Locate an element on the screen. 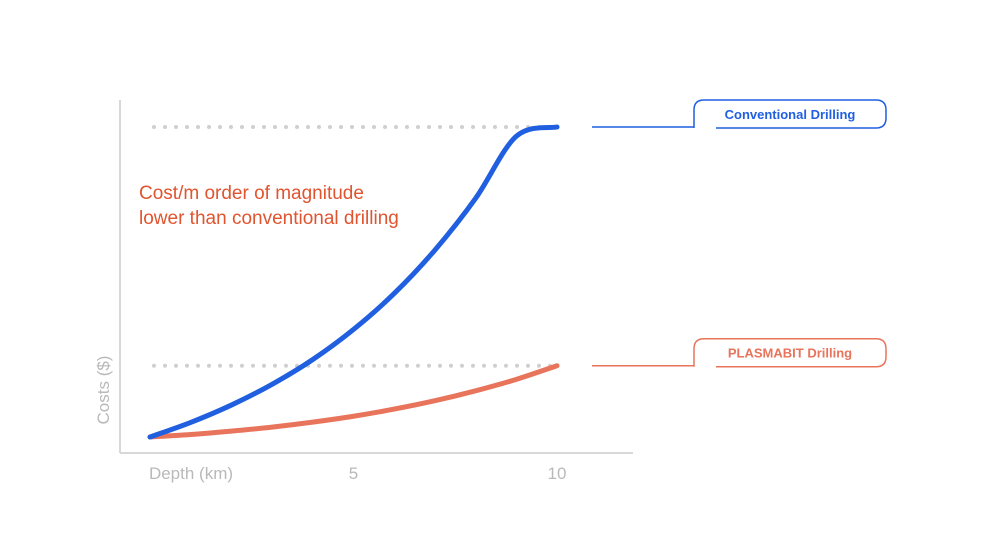 This screenshot has width=997, height=553. annotation-line-1: Cost/m order of magnitude is located at coordinates (251, 193).